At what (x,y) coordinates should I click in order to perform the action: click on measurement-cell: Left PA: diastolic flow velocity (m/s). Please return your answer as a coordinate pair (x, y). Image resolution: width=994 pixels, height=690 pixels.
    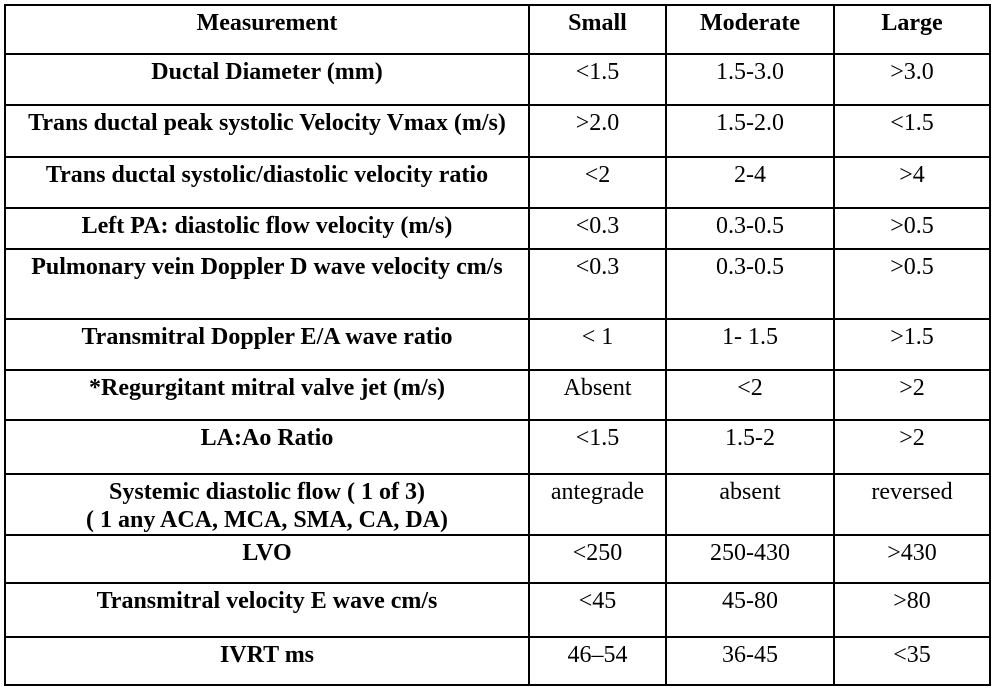
    Looking at the image, I should click on (267, 228).